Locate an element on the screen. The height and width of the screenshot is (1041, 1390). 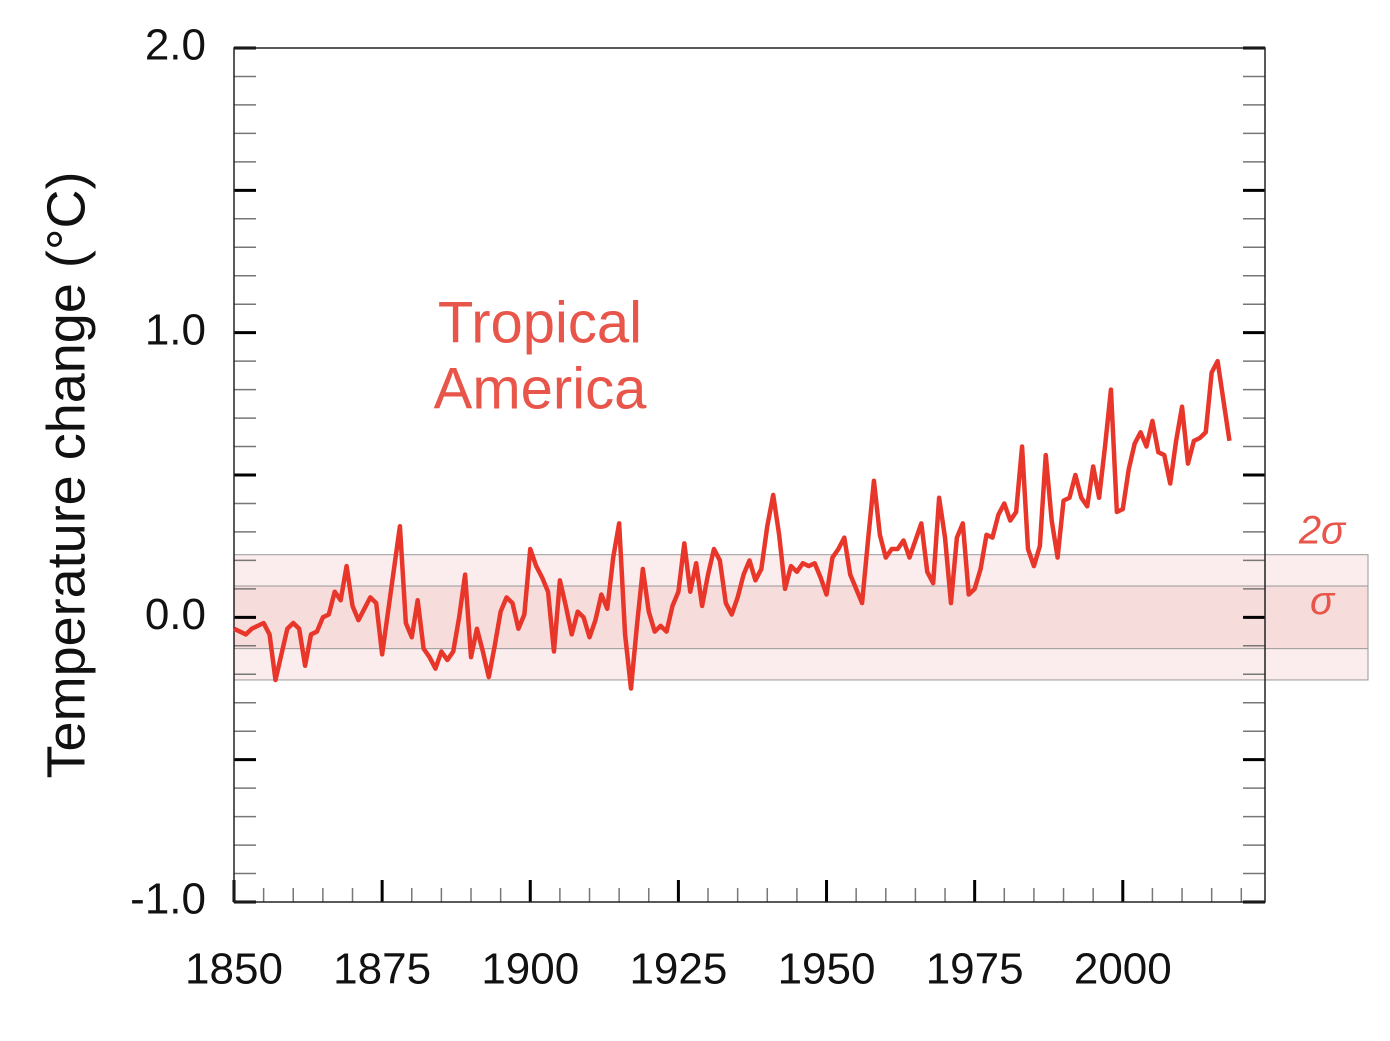
x-tick-label: 1925 is located at coordinates (678, 969).